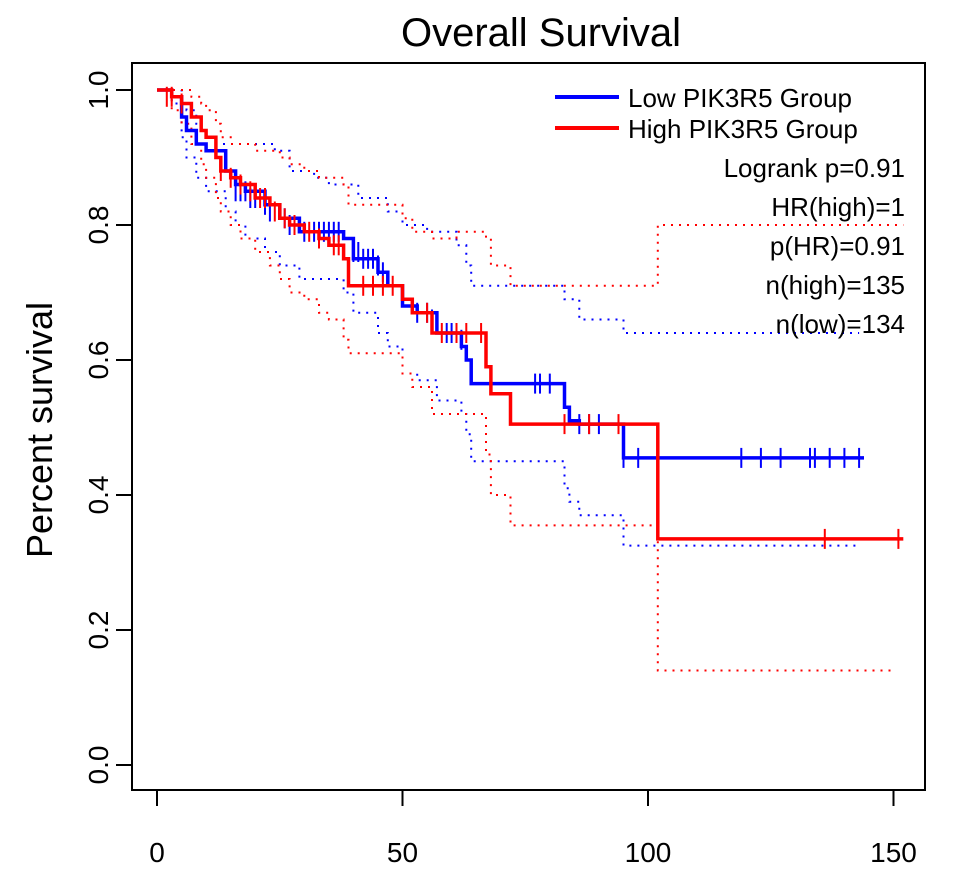 This screenshot has width=960, height=875. Describe the element at coordinates (157, 852) in the screenshot. I see `x-tick-label: 0` at that location.